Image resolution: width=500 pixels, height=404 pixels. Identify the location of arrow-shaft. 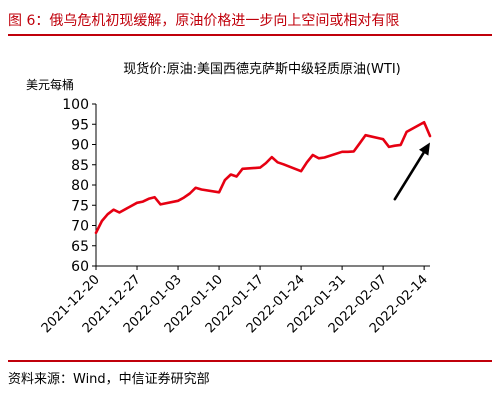
(409, 176).